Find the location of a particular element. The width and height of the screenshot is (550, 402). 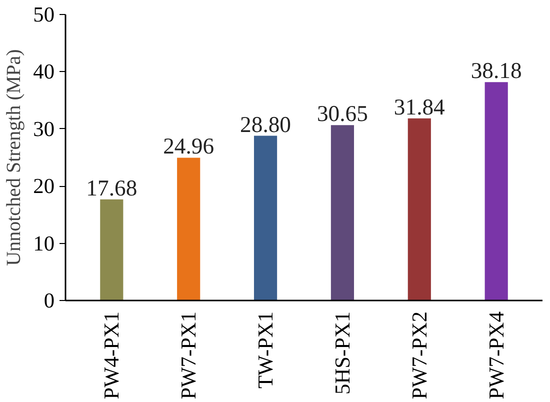

data-label: 31.84 is located at coordinates (419, 107).